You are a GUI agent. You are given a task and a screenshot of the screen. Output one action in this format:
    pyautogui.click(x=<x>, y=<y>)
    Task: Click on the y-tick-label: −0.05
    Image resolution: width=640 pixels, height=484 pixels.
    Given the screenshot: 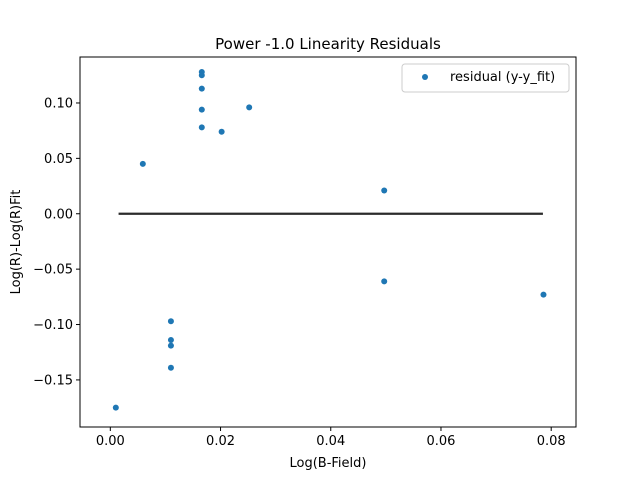 What is the action you would take?
    pyautogui.click(x=53, y=270)
    